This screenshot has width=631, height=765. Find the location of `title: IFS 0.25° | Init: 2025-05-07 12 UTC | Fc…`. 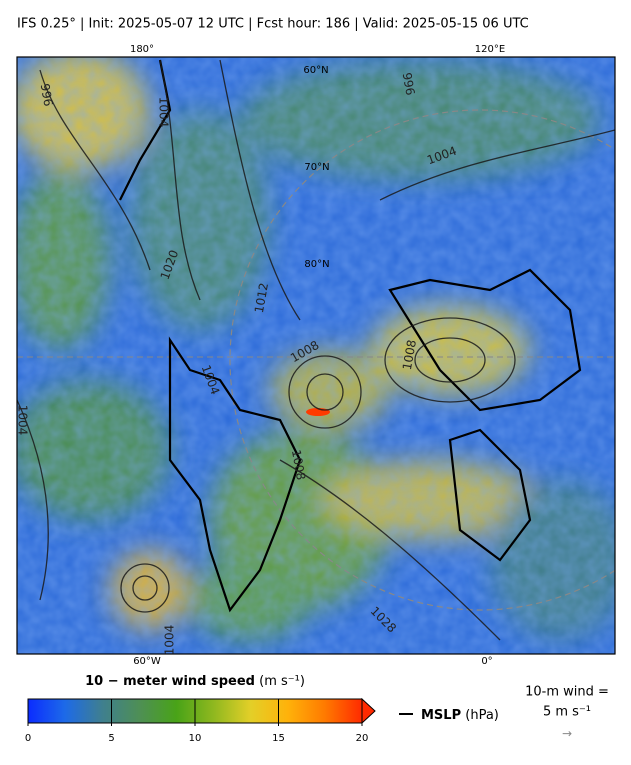

title: IFS 0.25° | Init: 2025-05-07 12 UTC | Fc… is located at coordinates (273, 24).